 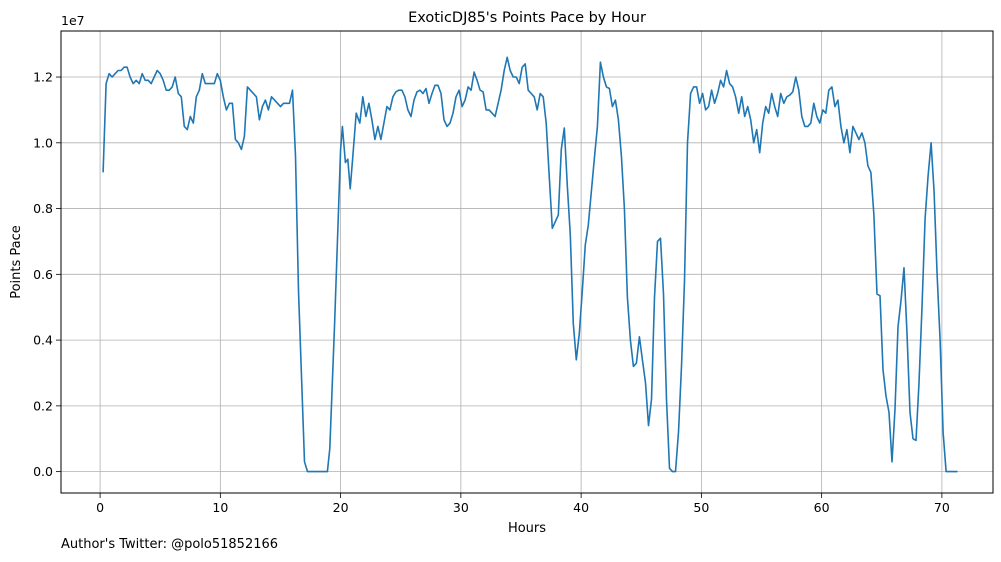 What do you see at coordinates (461, 507) in the screenshot?
I see `x-tick-label: 30` at bounding box center [461, 507].